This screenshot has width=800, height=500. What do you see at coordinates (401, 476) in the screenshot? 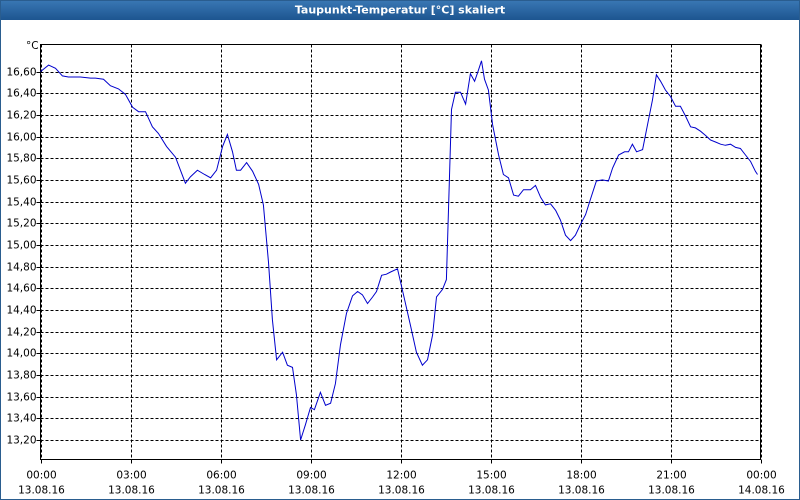
I see `x-tick-label: 12:00` at bounding box center [401, 476].